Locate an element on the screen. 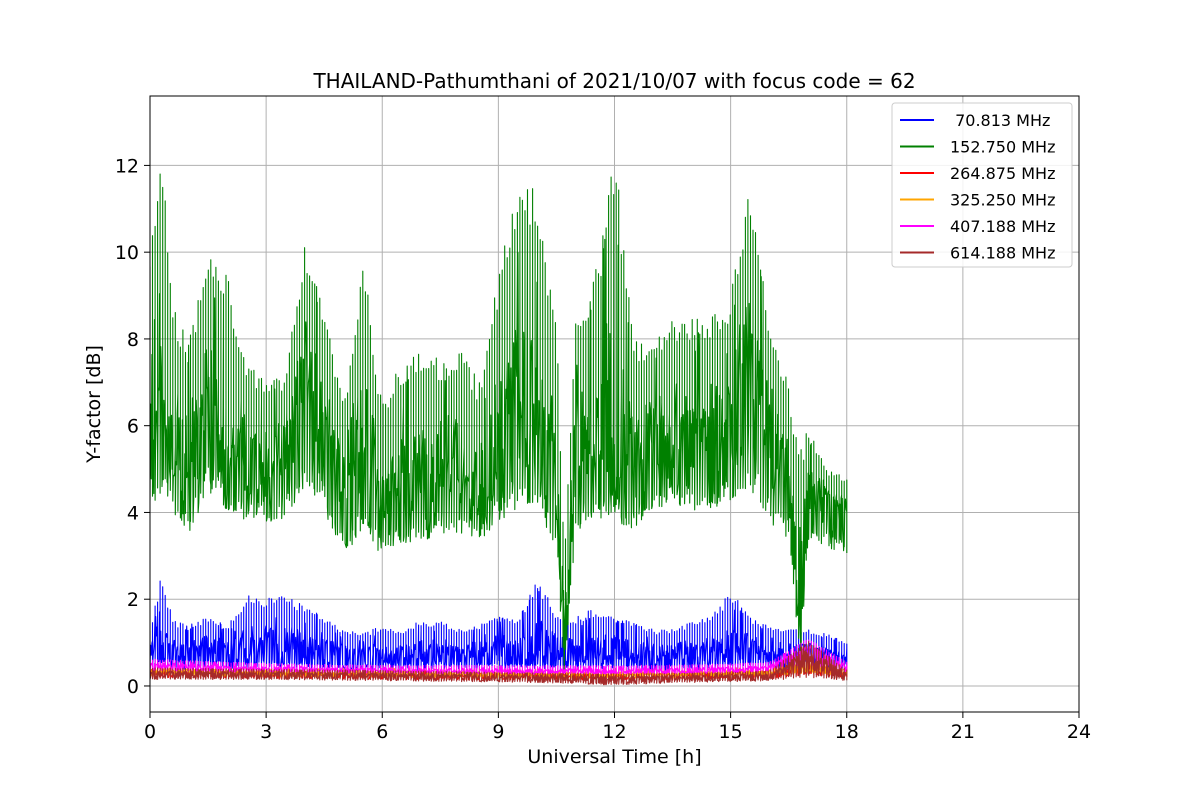 The width and height of the screenshot is (1200, 800). x-tick-label: 21 is located at coordinates (963, 732).